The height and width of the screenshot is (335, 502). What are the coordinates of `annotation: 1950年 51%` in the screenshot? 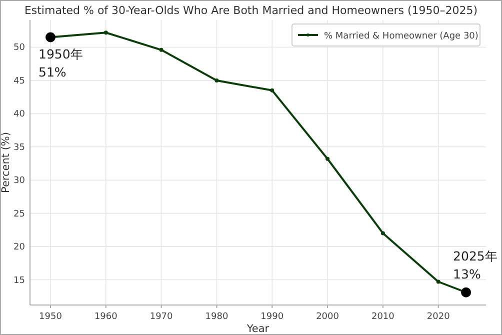 It's located at (61, 63).